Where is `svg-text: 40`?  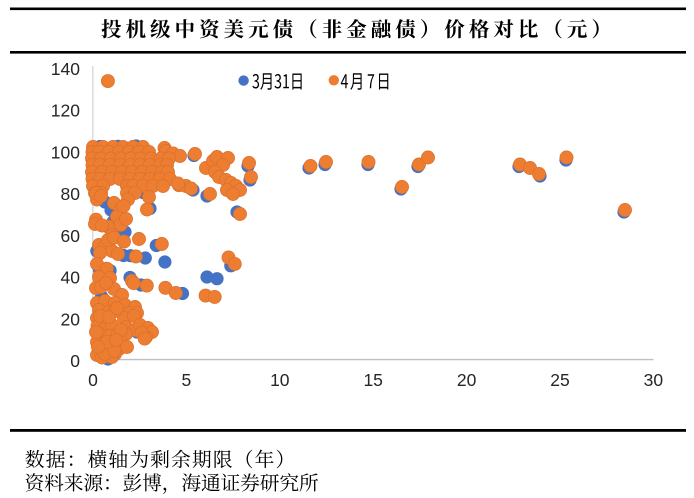 svg-text: 40 is located at coordinates (71, 278).